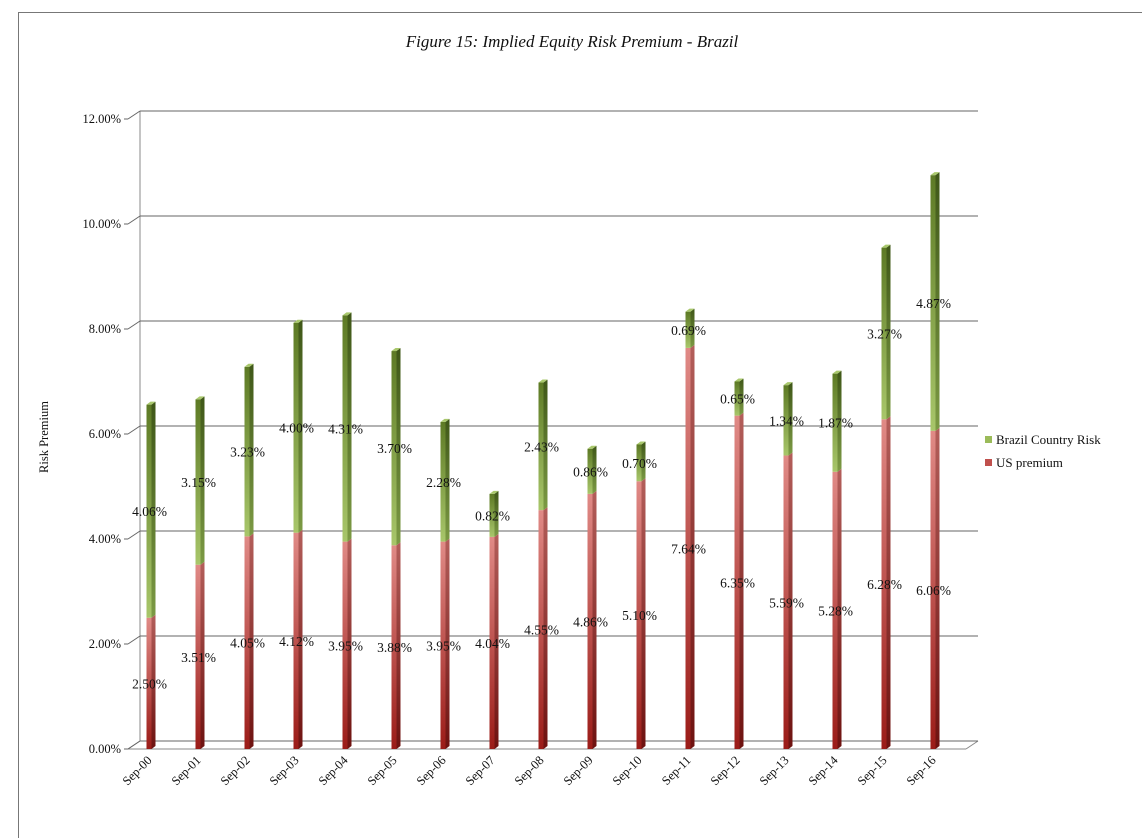 The height and width of the screenshot is (839, 1144). What do you see at coordinates (105, 329) in the screenshot?
I see `y-tick-label: 8.00%` at bounding box center [105, 329].